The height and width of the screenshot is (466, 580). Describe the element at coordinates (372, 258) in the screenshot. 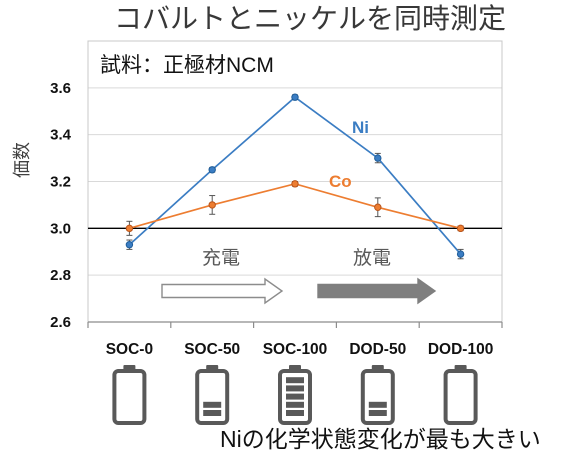

I see `phase-label: 放電` at that location.